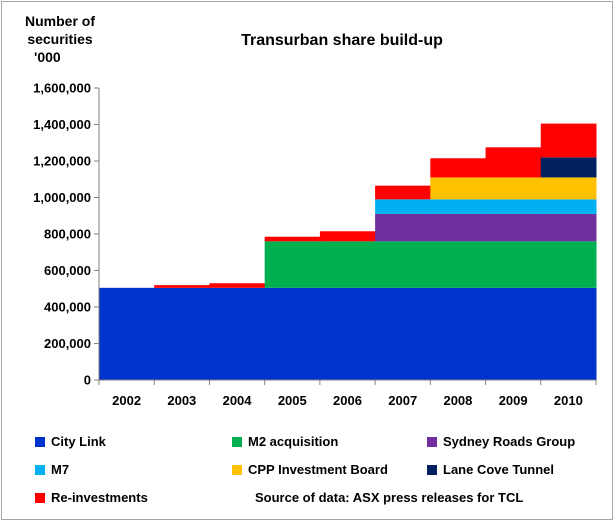 The height and width of the screenshot is (523, 616). What do you see at coordinates (403, 264) in the screenshot?
I see `bar-m2-acquisition-2007` at bounding box center [403, 264].